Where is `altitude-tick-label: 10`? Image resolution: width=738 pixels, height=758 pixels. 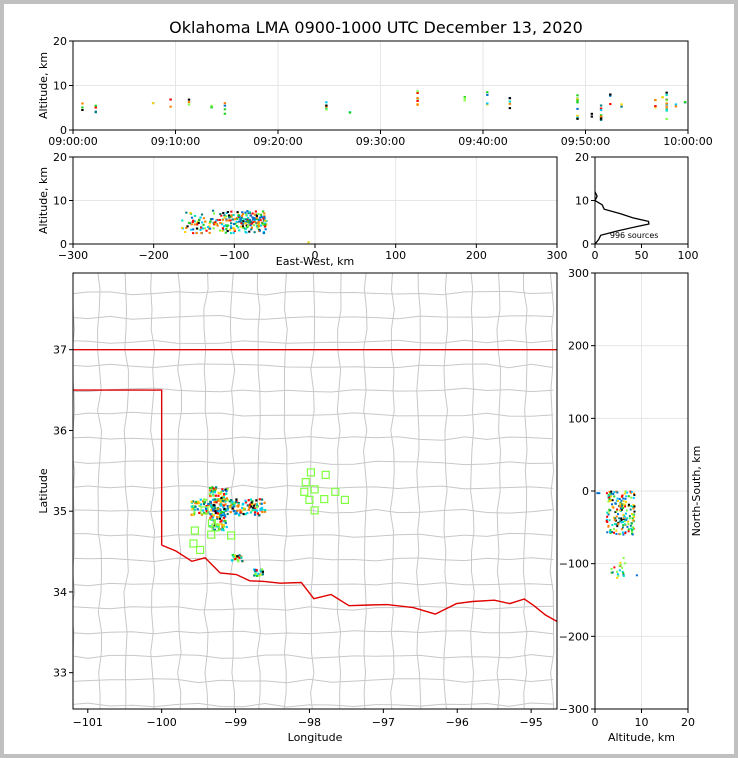
altitude-tick-label: 10 is located at coordinates (60, 86).